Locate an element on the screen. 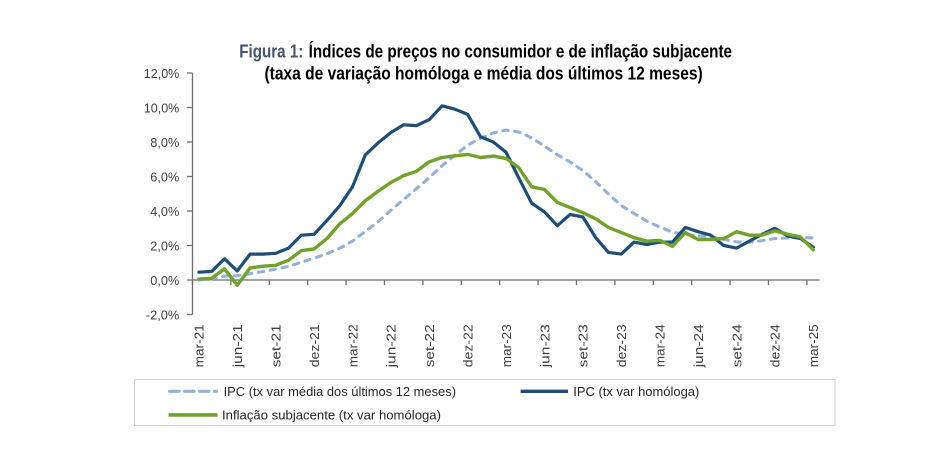 This screenshot has height=455, width=945. svg-text: Figura 1: is located at coordinates (271, 50).